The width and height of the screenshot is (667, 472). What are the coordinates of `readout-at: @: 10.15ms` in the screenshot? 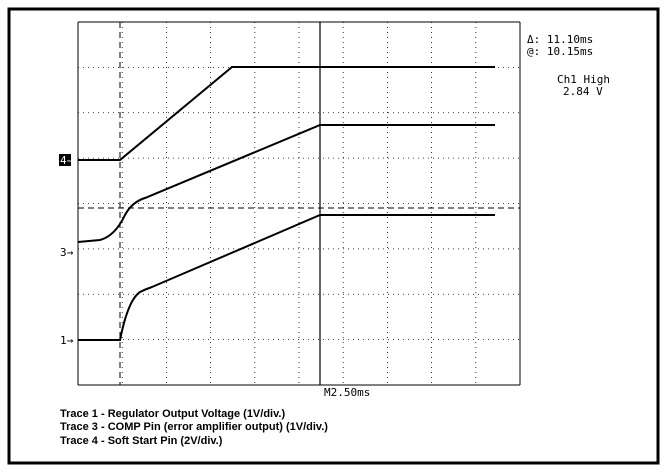 It's located at (560, 51).